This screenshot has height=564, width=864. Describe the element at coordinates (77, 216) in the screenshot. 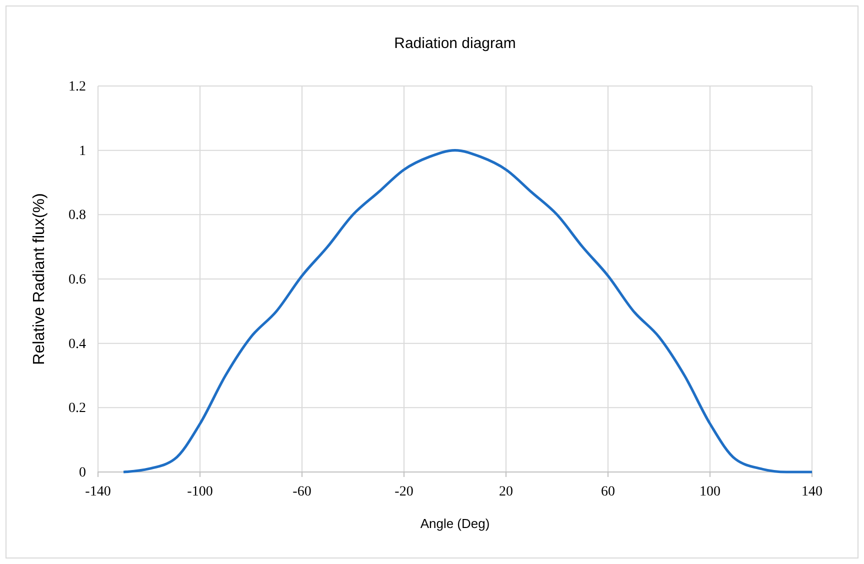

I see `y-tick-label: 0.8` at that location.